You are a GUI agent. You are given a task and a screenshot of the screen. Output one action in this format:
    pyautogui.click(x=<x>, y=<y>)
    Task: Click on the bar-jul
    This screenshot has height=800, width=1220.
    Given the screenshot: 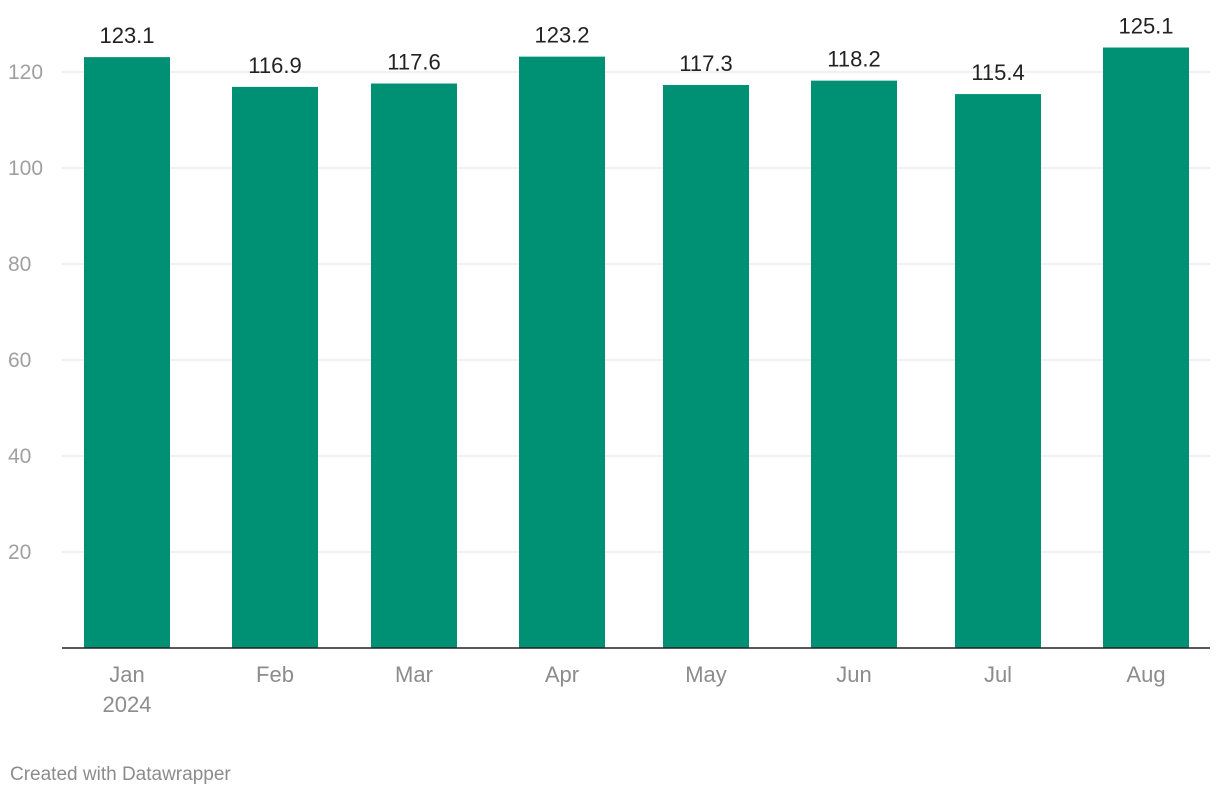 What is the action you would take?
    pyautogui.click(x=998, y=371)
    